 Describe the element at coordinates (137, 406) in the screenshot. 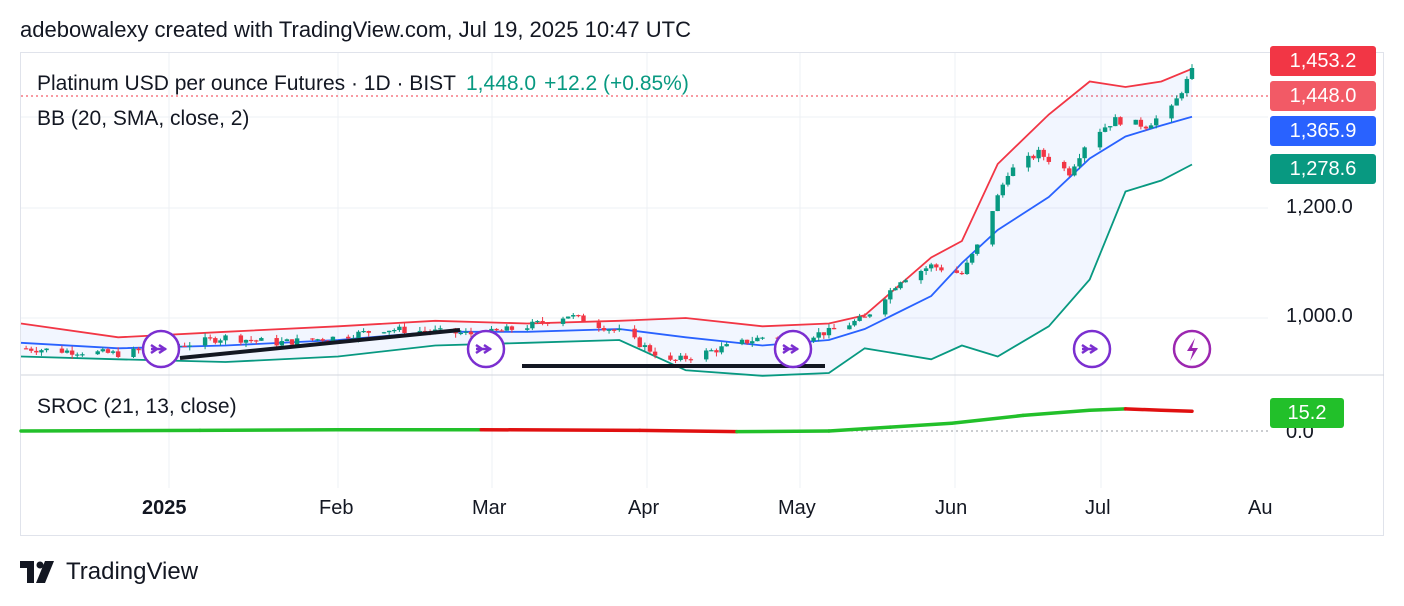

I see `sroc-legend: SROC (21, 13, close)` at that location.